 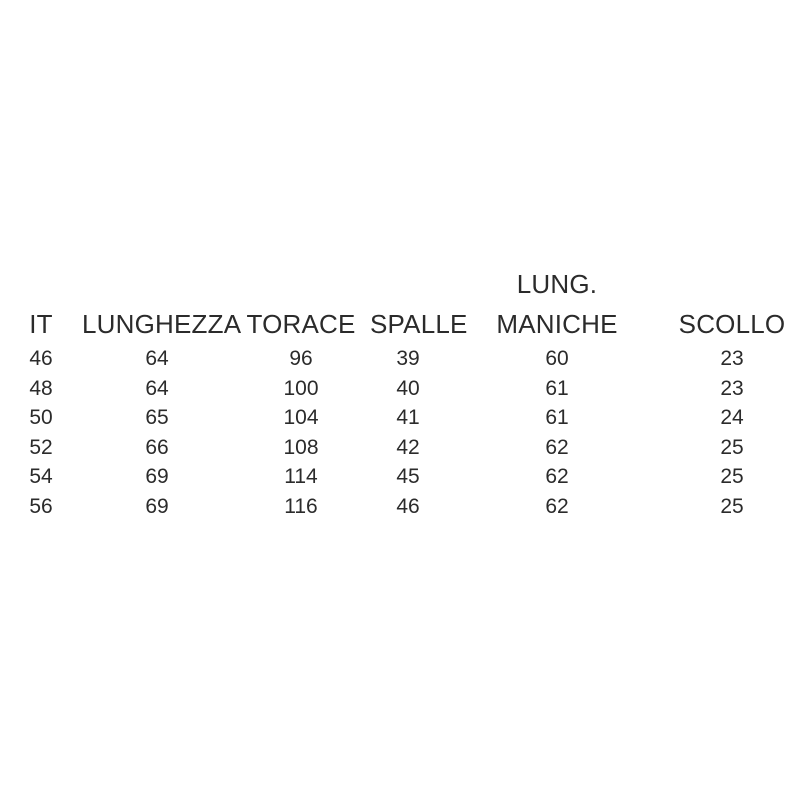 I want to click on table-cell: 41, so click(x=408, y=418).